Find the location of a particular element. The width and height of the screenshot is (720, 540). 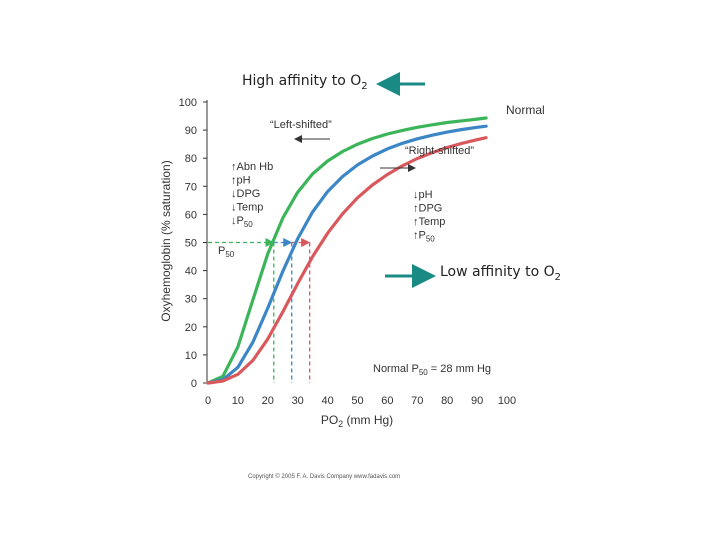

low-affinity-text: Low affinity to O is located at coordinates (497, 272).